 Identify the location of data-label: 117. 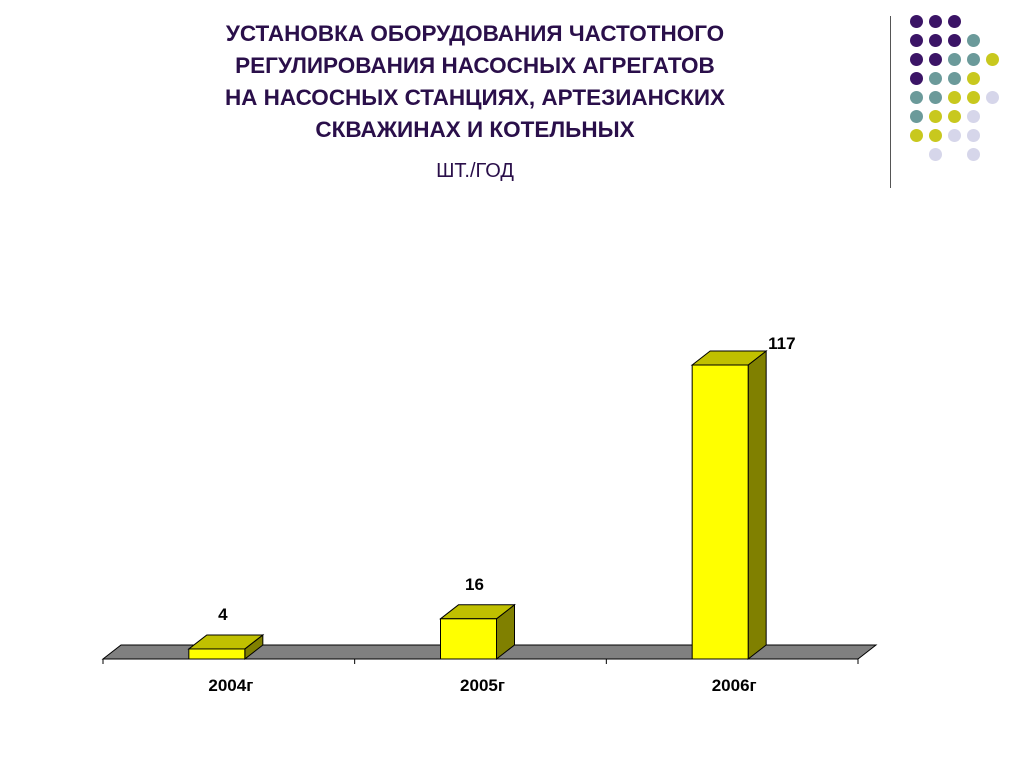
(781, 343).